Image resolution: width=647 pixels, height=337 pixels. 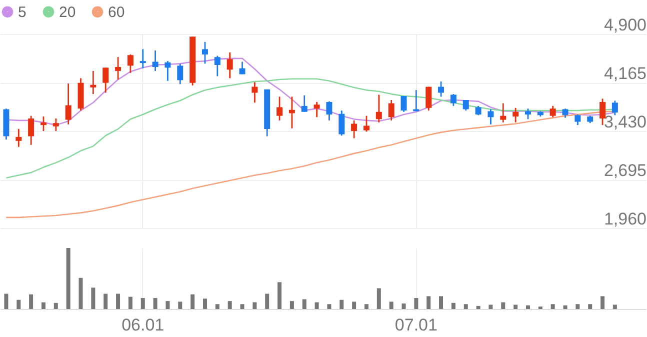 I want to click on y-tick-label: 1,960, so click(x=625, y=219).